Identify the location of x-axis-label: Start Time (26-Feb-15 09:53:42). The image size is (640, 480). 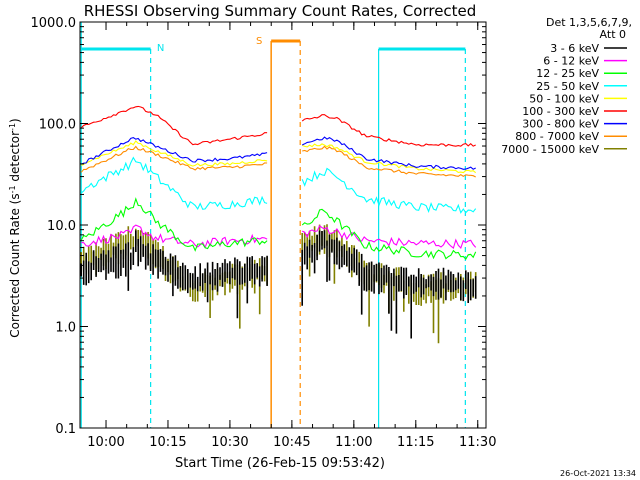
(280, 463).